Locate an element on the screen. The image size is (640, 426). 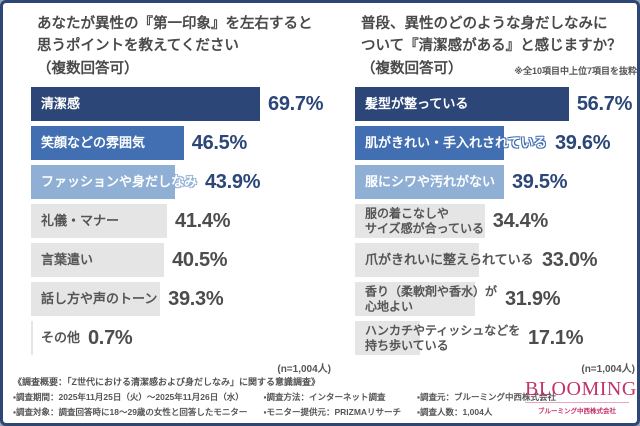
chart-title-line1: 普段、異性のどのような身だしなみに is located at coordinates (484, 24).